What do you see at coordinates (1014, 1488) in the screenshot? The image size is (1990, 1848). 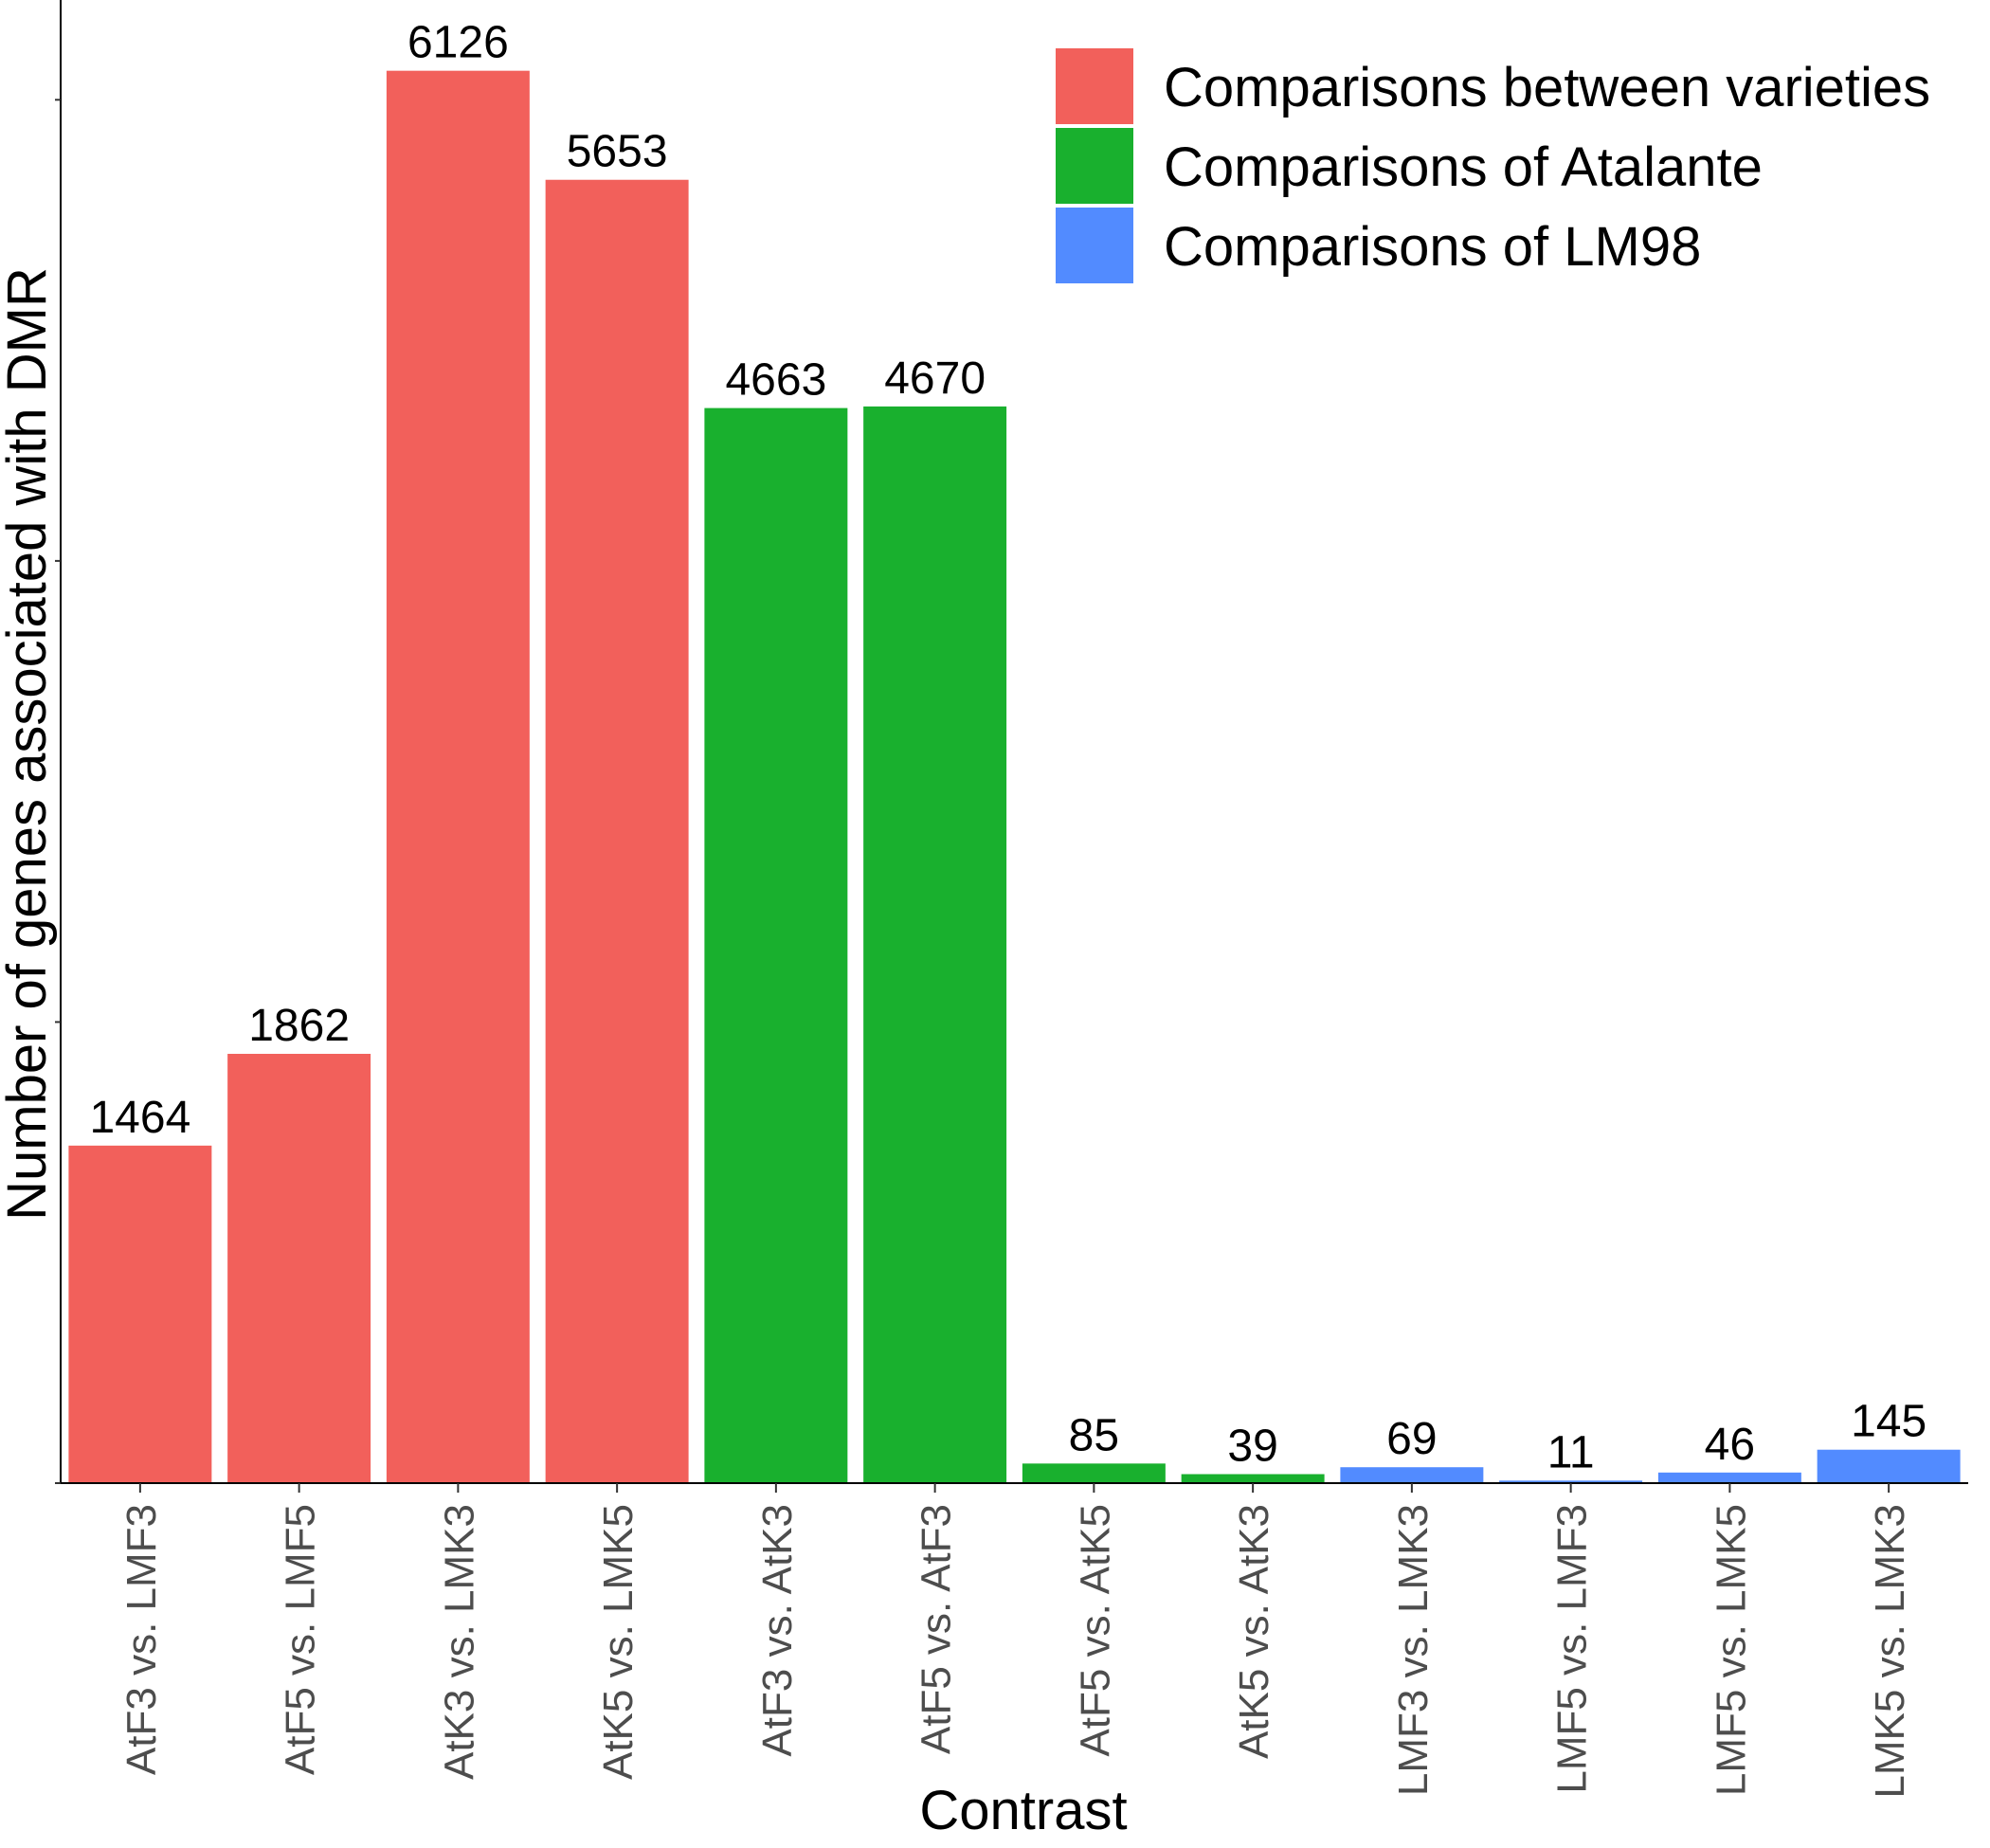 I see `x-ticks-layer` at bounding box center [1014, 1488].